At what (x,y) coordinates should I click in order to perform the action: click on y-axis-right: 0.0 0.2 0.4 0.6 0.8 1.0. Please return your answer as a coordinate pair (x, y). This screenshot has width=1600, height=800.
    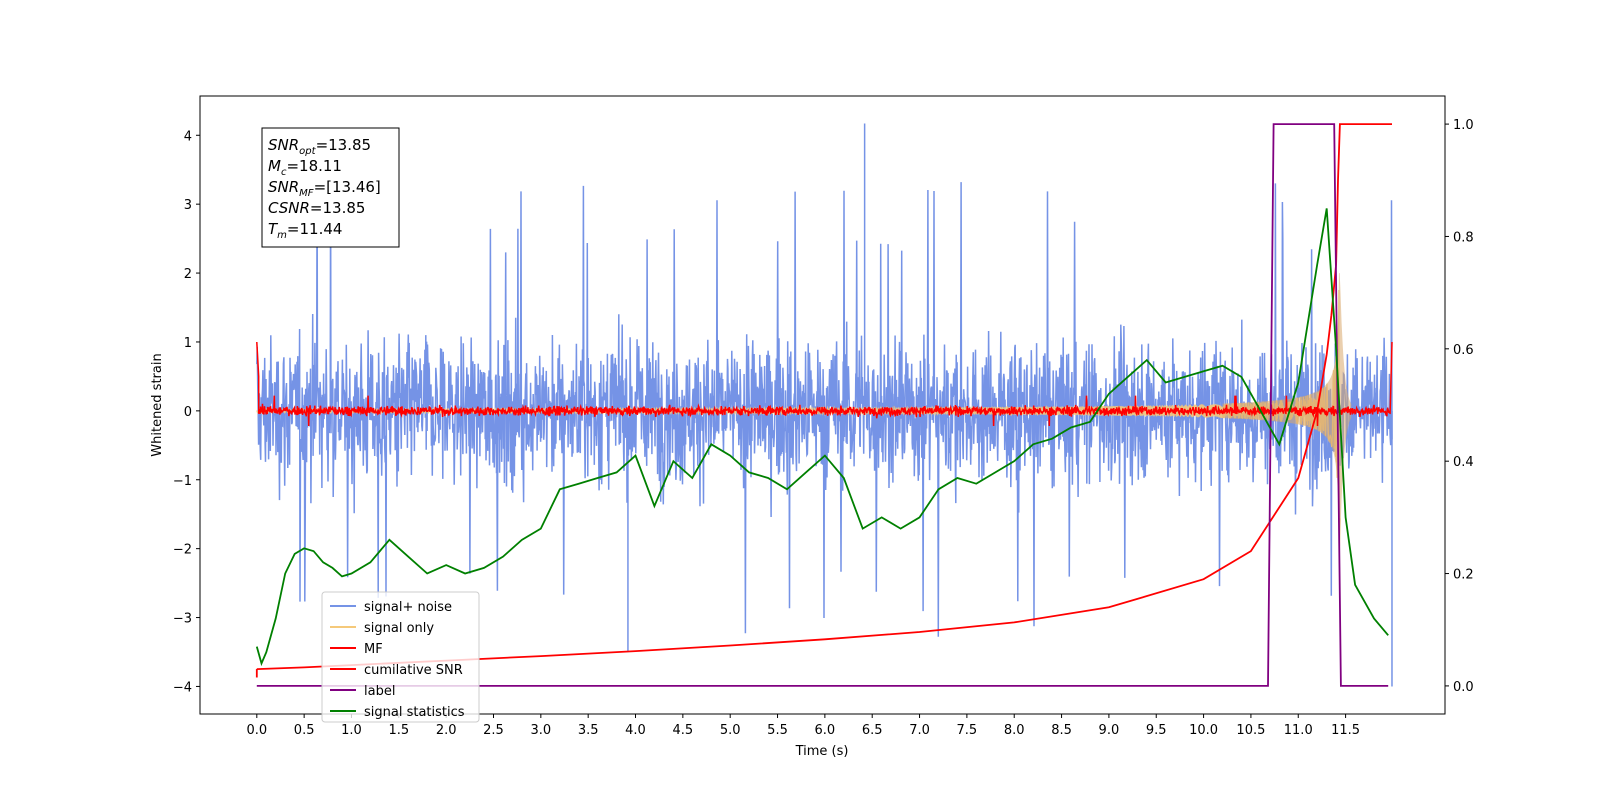
    Looking at the image, I should click on (1459, 406).